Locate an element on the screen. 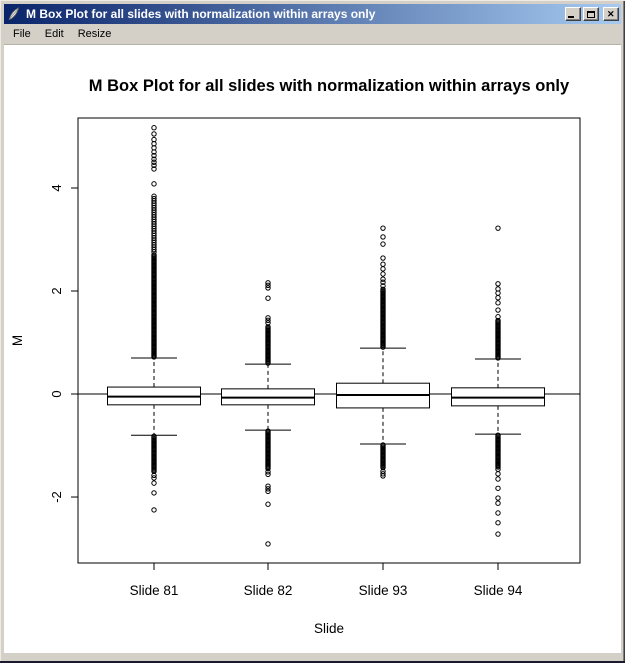 The image size is (625, 663). y-axis-label: M is located at coordinates (17, 340).